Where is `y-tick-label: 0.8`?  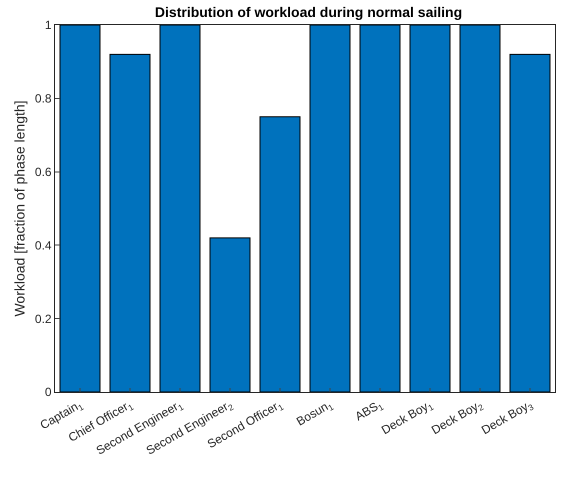 y-tick-label: 0.8 is located at coordinates (43, 99).